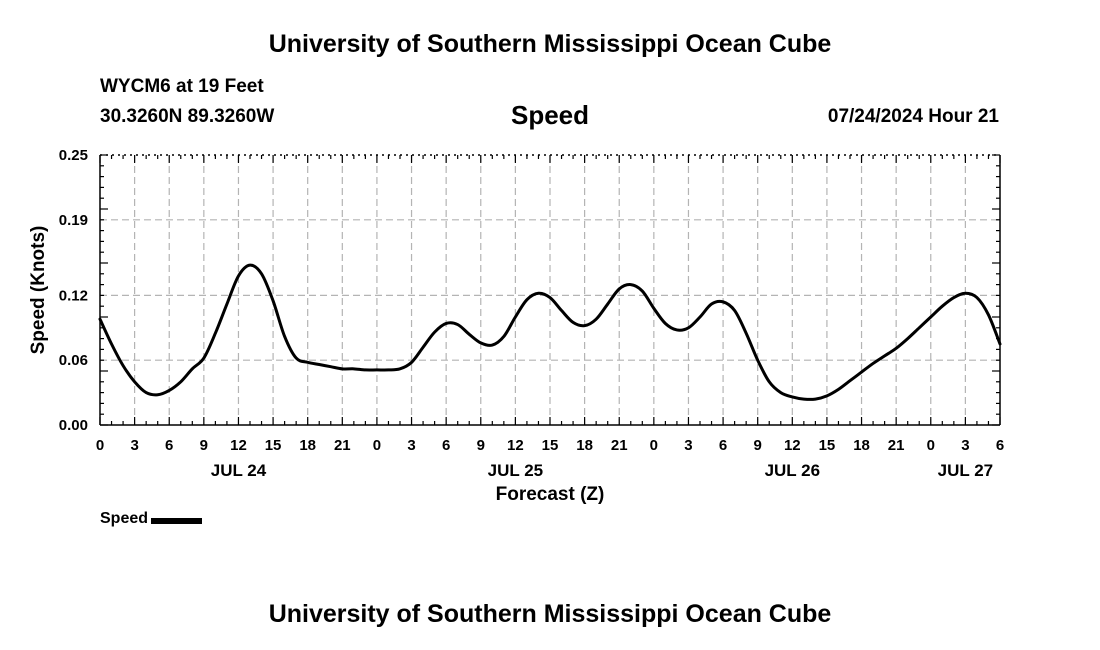 The height and width of the screenshot is (650, 1100). What do you see at coordinates (550, 115) in the screenshot?
I see `variable-title: Speed` at bounding box center [550, 115].